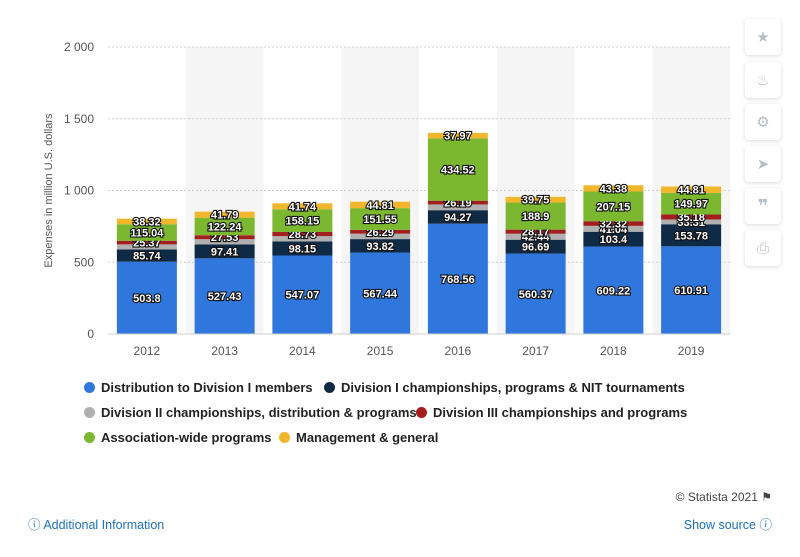 This screenshot has width=800, height=557. Describe the element at coordinates (766, 497) in the screenshot. I see `flag-icon: ⚑` at that location.